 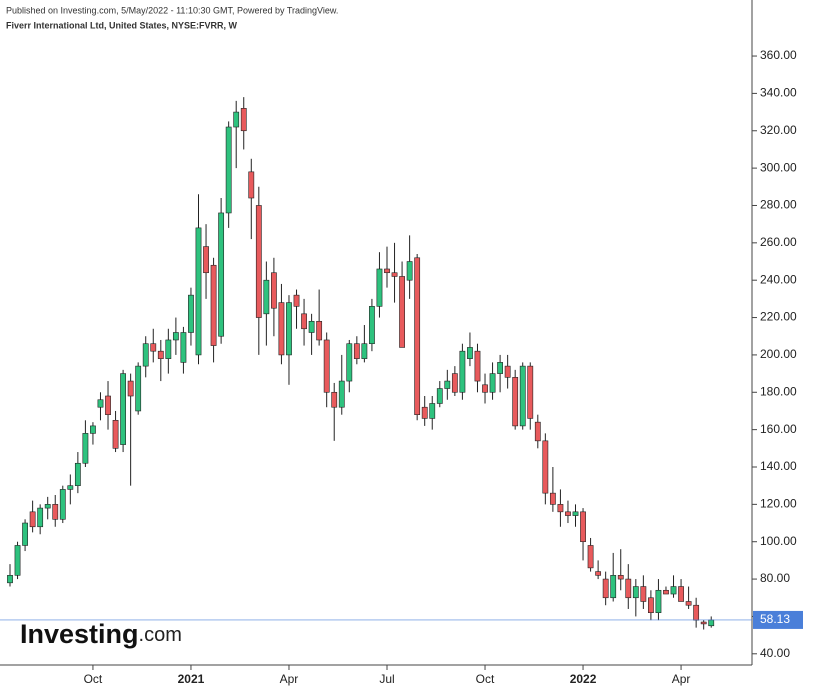 I want to click on y-tick-label: 300.00, so click(x=778, y=167).